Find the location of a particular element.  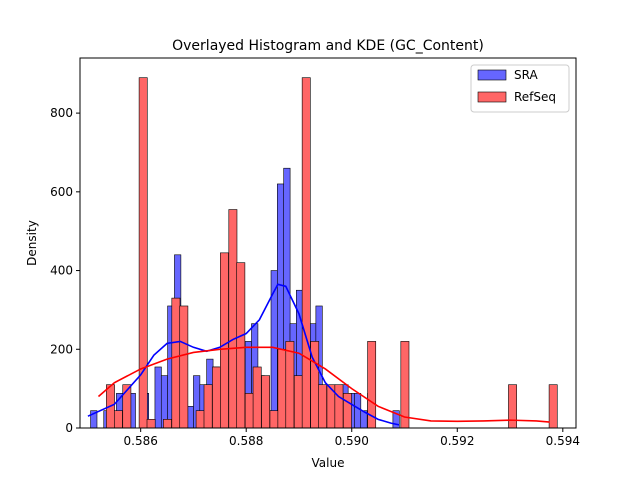

sra-kde-line is located at coordinates (243, 354).